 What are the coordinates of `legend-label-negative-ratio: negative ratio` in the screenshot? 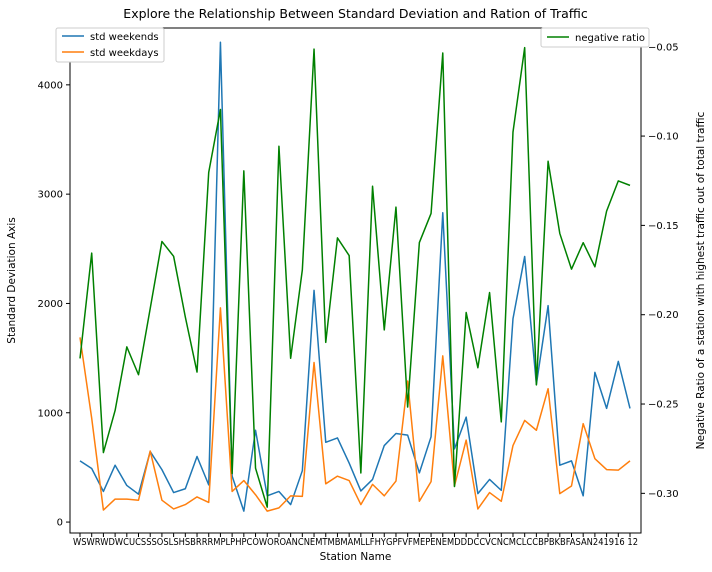 It's located at (610, 38).